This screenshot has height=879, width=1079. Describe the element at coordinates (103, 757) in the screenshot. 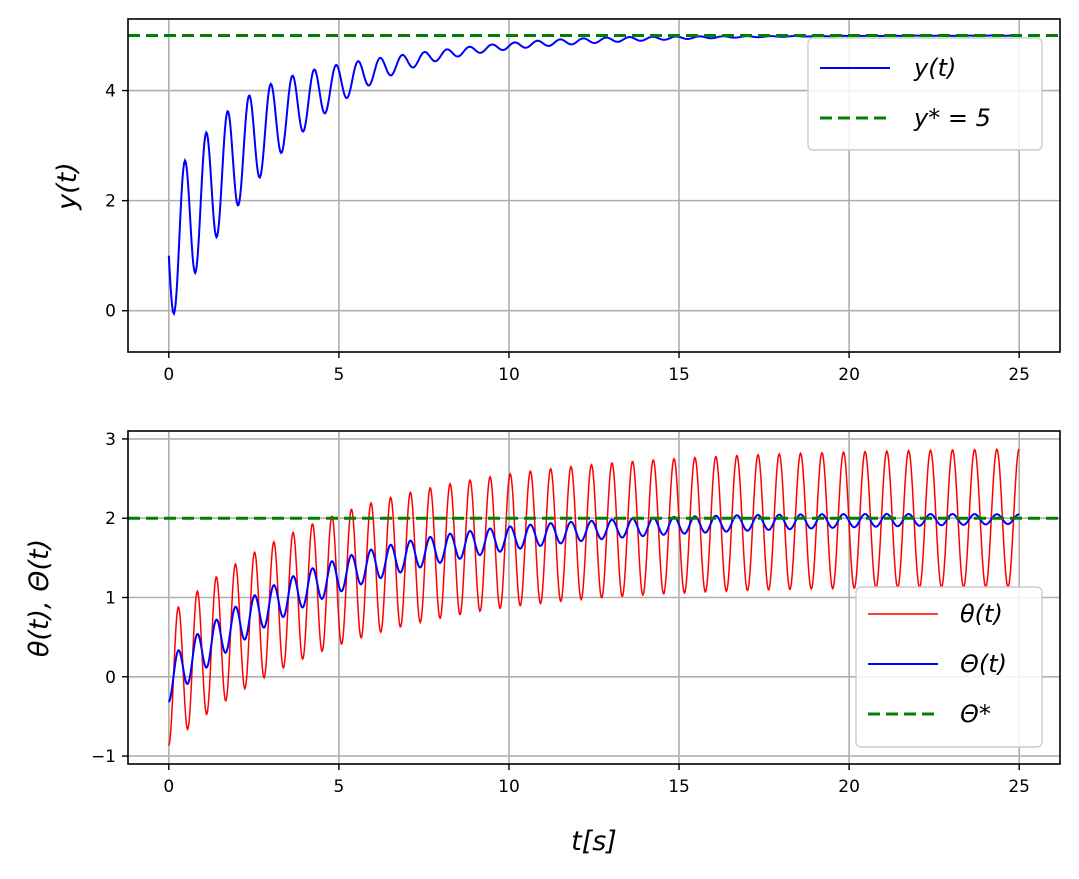

I see `bot-ytick-label-0: −1` at that location.